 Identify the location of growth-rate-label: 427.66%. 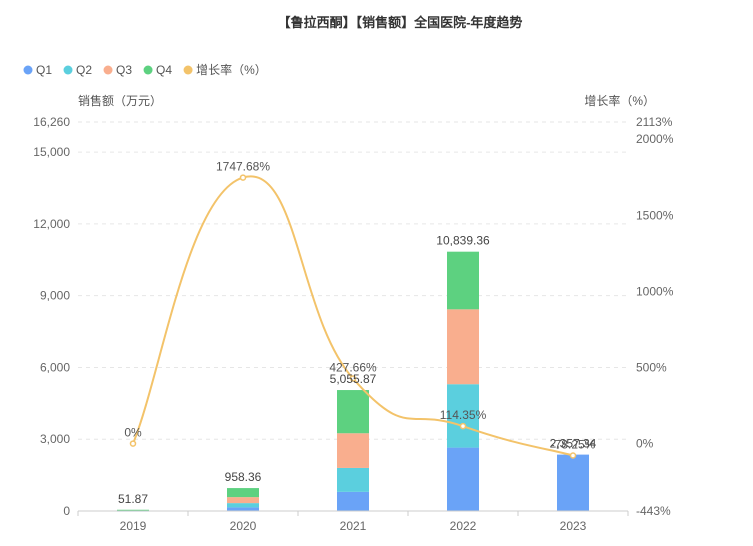
(353, 367).